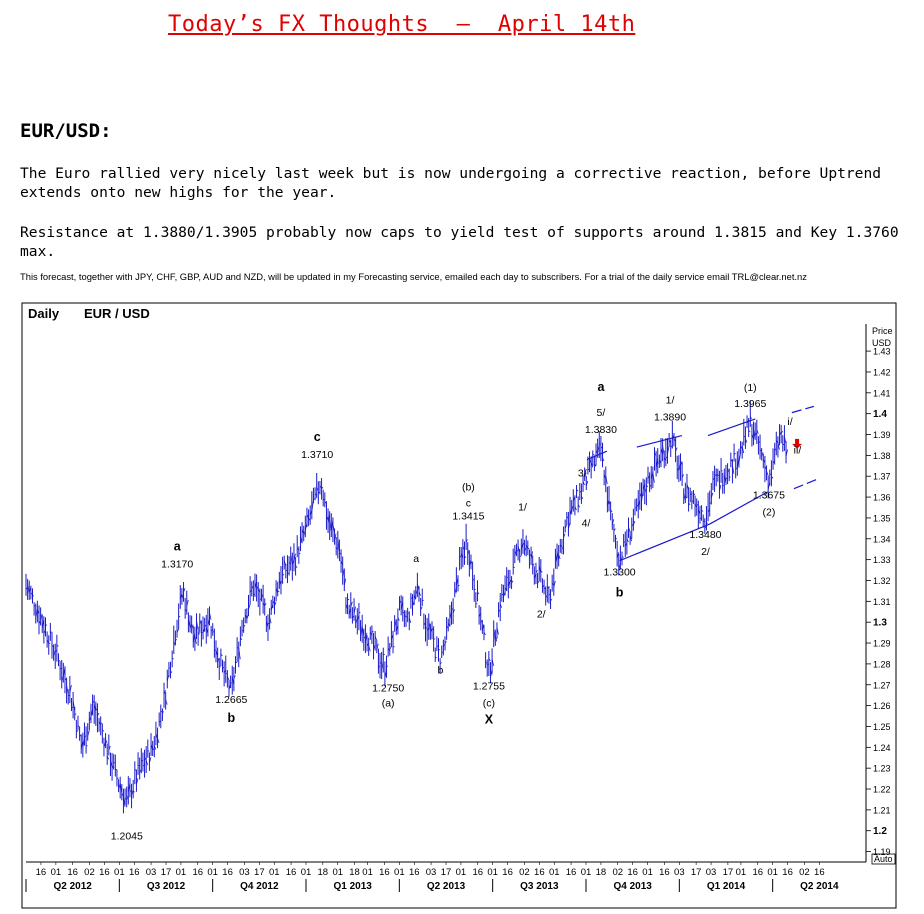 This screenshot has height=914, width=924. What do you see at coordinates (323, 872) in the screenshot?
I see `x-tick-label: 18` at bounding box center [323, 872].